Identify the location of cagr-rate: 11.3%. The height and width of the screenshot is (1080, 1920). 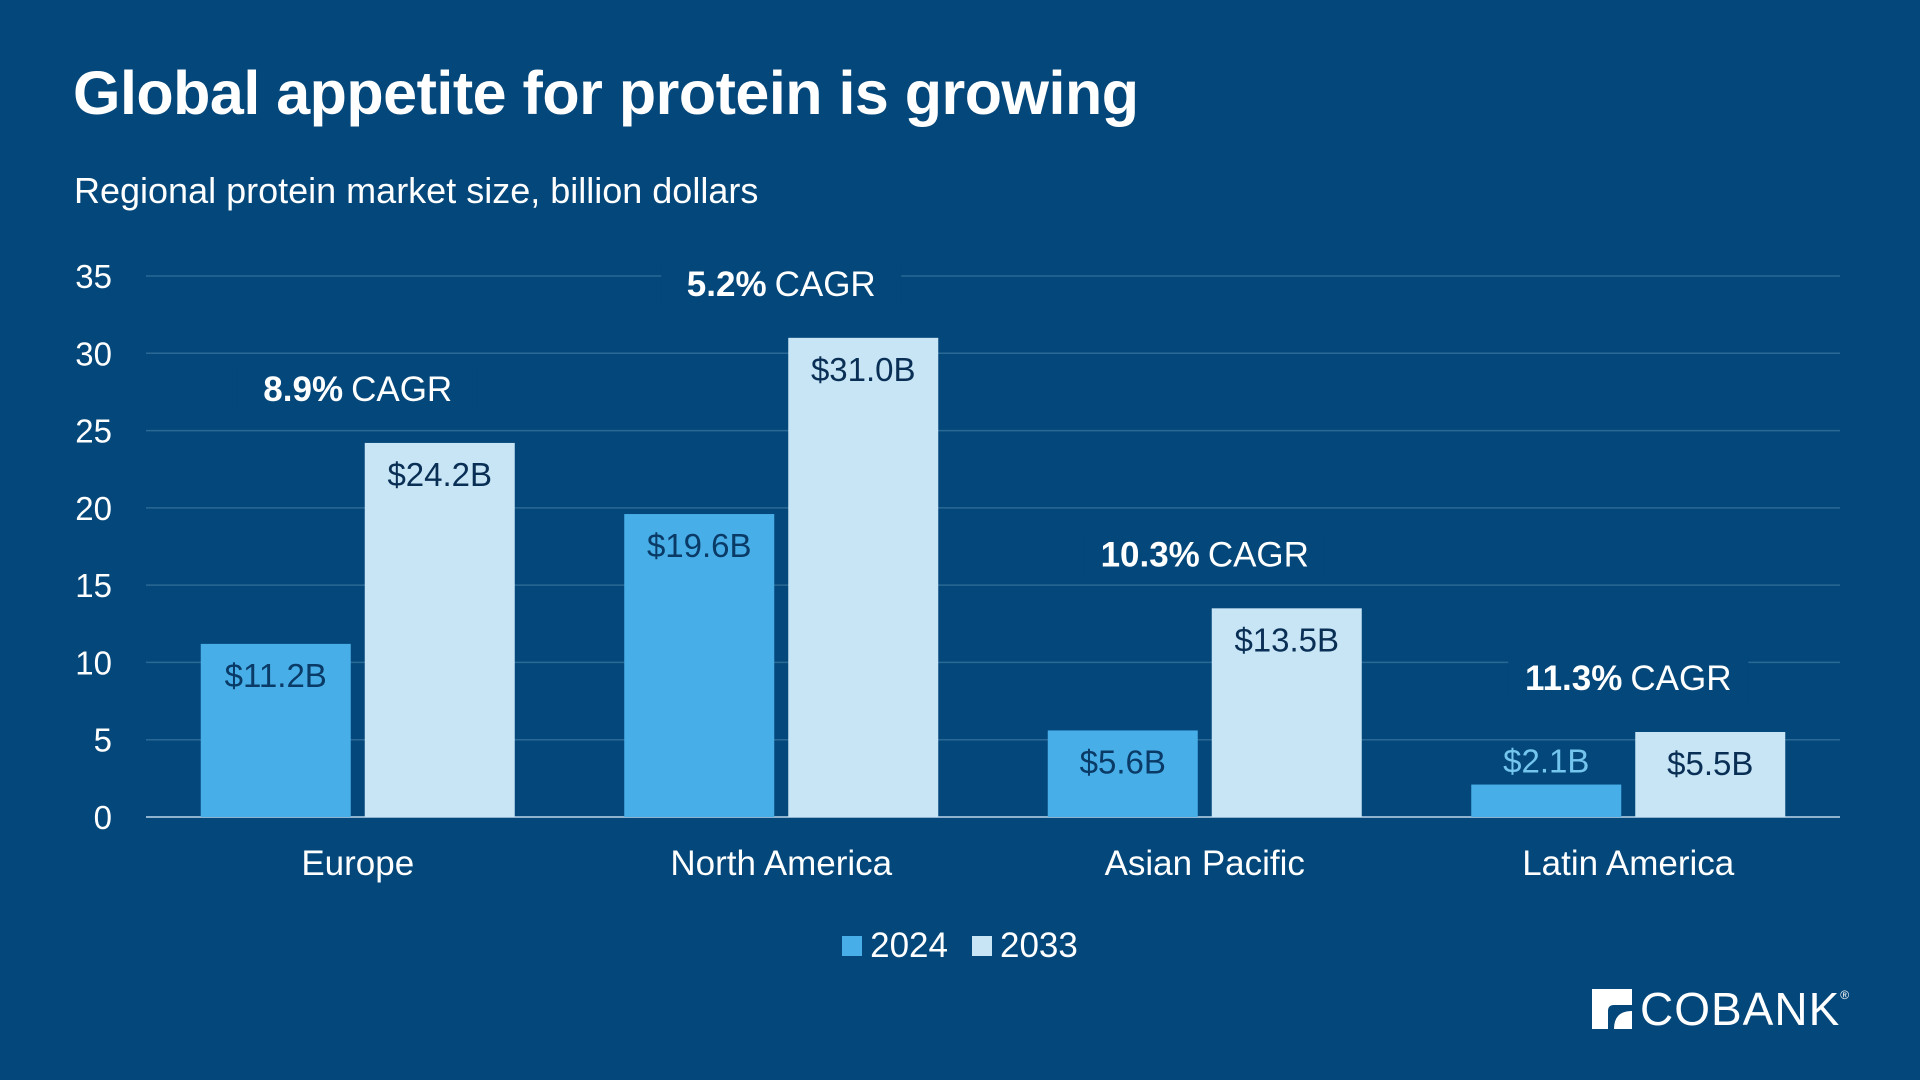
(1573, 678).